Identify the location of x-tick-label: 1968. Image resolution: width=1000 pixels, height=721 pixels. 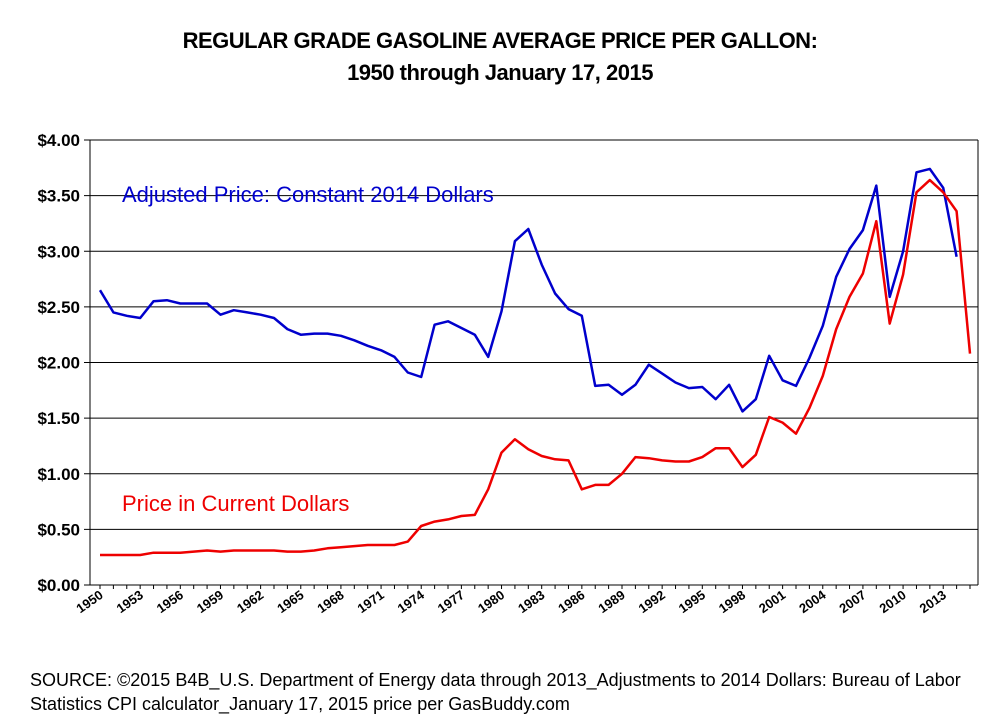
(330, 601).